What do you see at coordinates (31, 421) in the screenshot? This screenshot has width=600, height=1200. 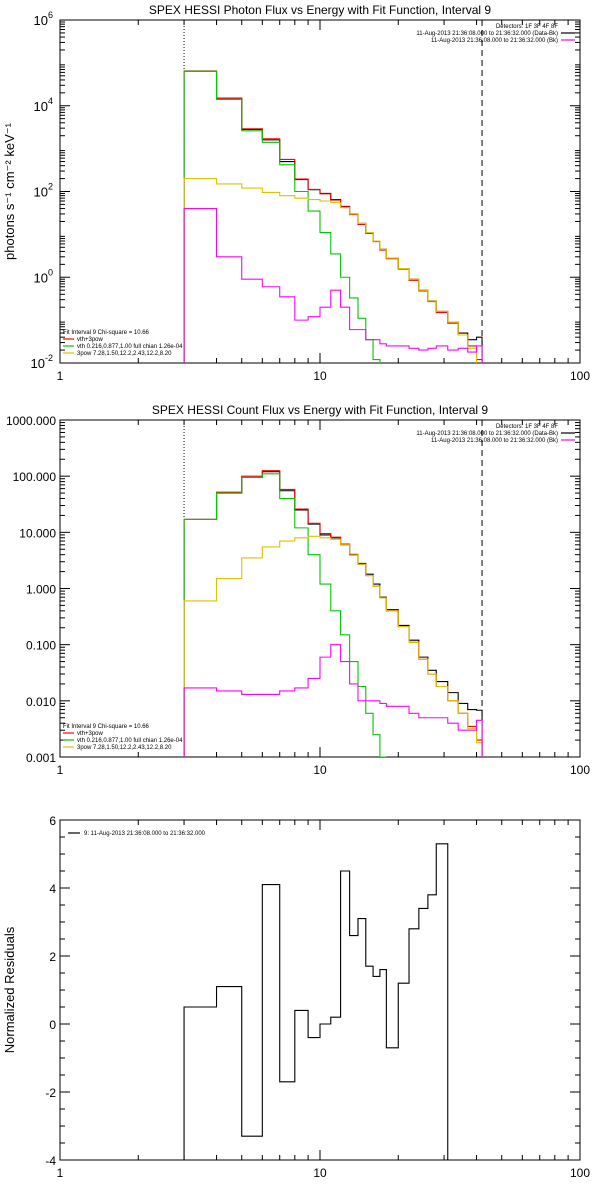 I see `y-tick-label: 1000.000` at bounding box center [31, 421].